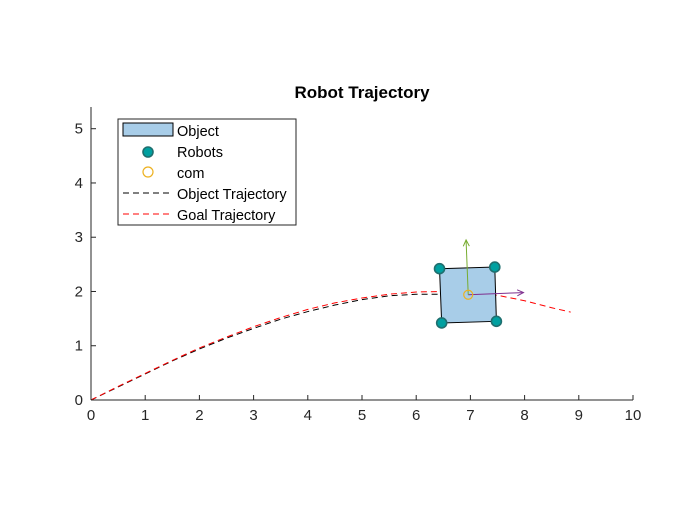 This screenshot has height=525, width=700. Describe the element at coordinates (145, 415) in the screenshot. I see `x-tick-label: 1` at that location.